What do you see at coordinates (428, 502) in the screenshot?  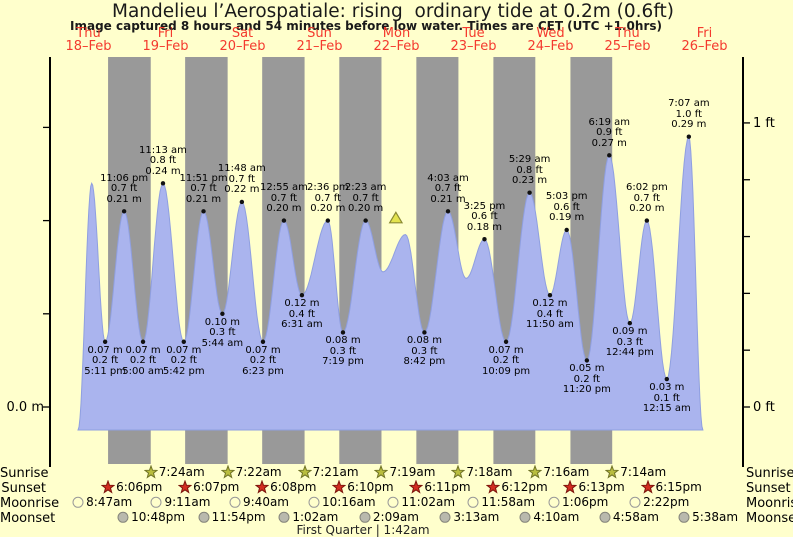 I see `moonrise-time: 11:02am` at bounding box center [428, 502].